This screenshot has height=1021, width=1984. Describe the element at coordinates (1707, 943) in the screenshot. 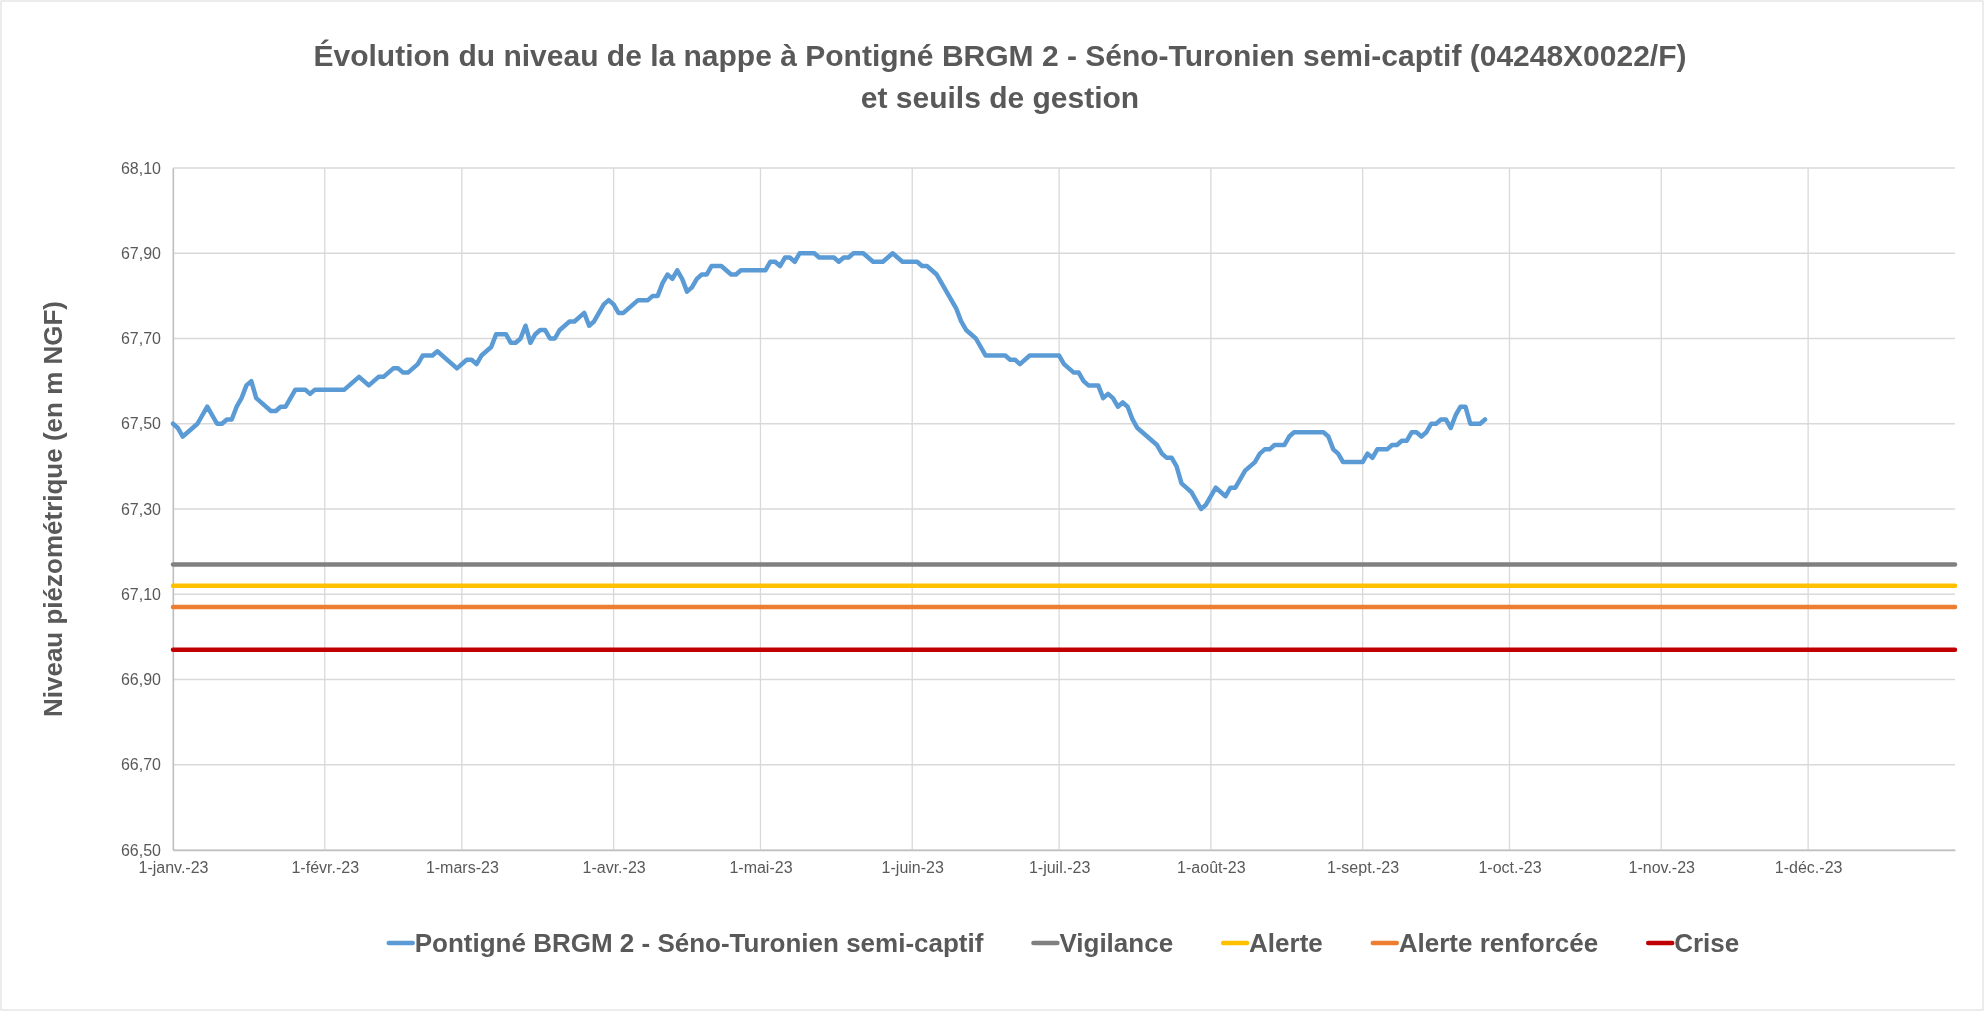

I see `legend-label: Crise` at that location.